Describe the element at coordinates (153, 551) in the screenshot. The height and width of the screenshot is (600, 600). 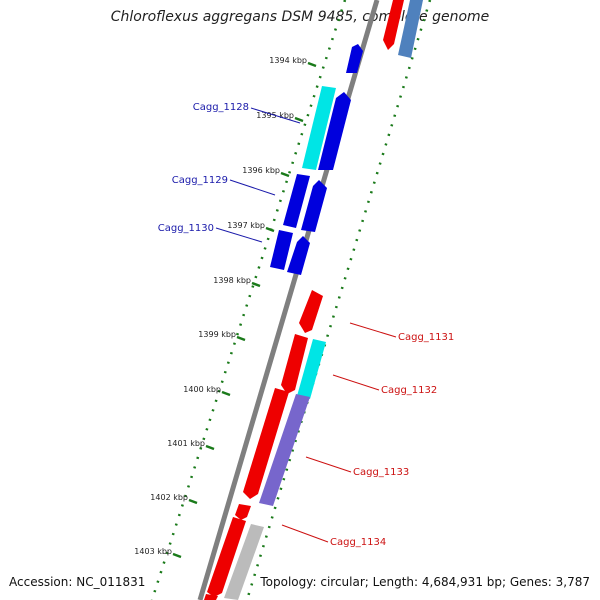
I see `kbp-tick-label: 1403 kbp` at that location.